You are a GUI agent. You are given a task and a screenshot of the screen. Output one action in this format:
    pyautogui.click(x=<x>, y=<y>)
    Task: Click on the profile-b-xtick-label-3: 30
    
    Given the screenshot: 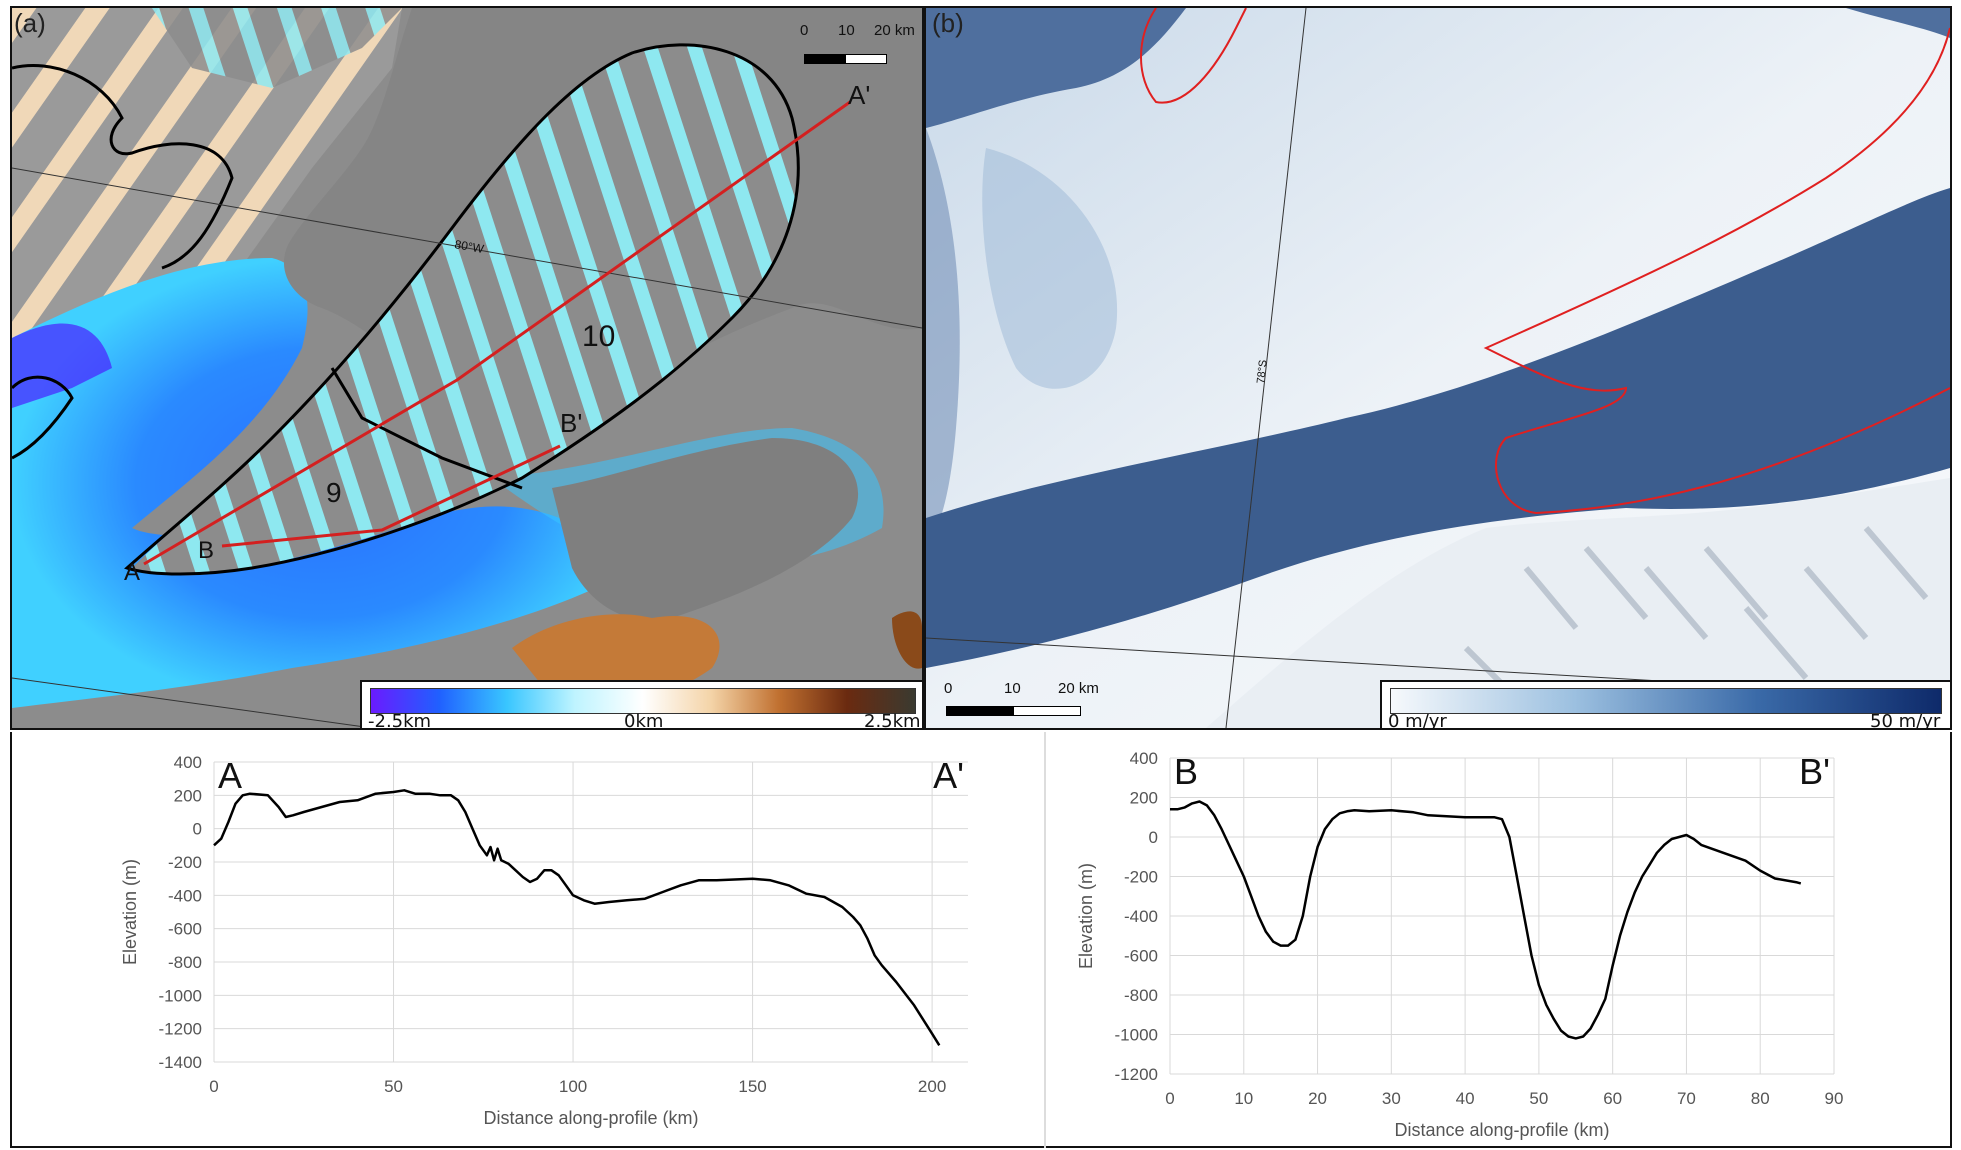 What is the action you would take?
    pyautogui.click(x=1391, y=1098)
    